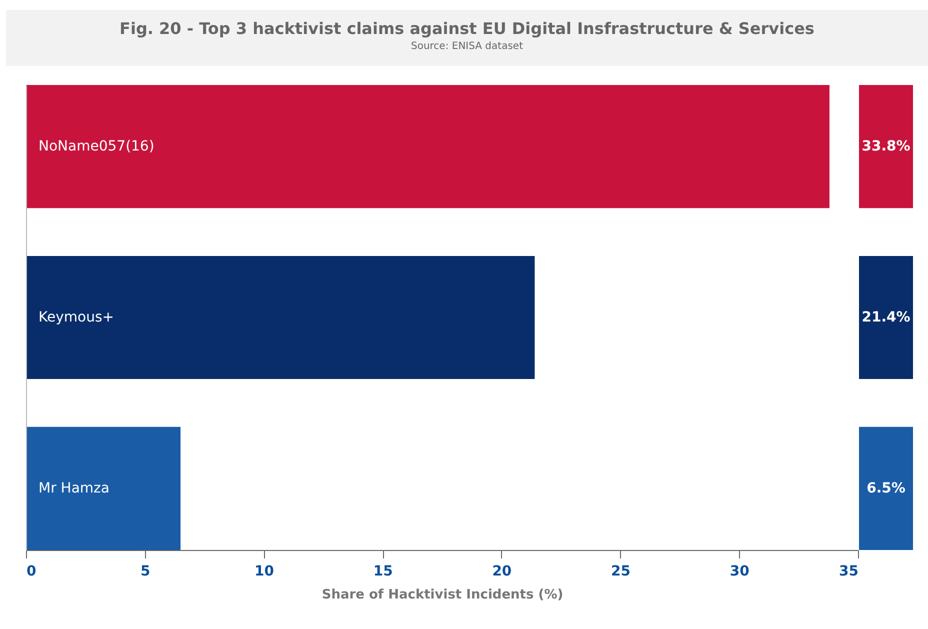  Describe the element at coordinates (886, 146) in the screenshot. I see `data-label: 33.8%` at that location.